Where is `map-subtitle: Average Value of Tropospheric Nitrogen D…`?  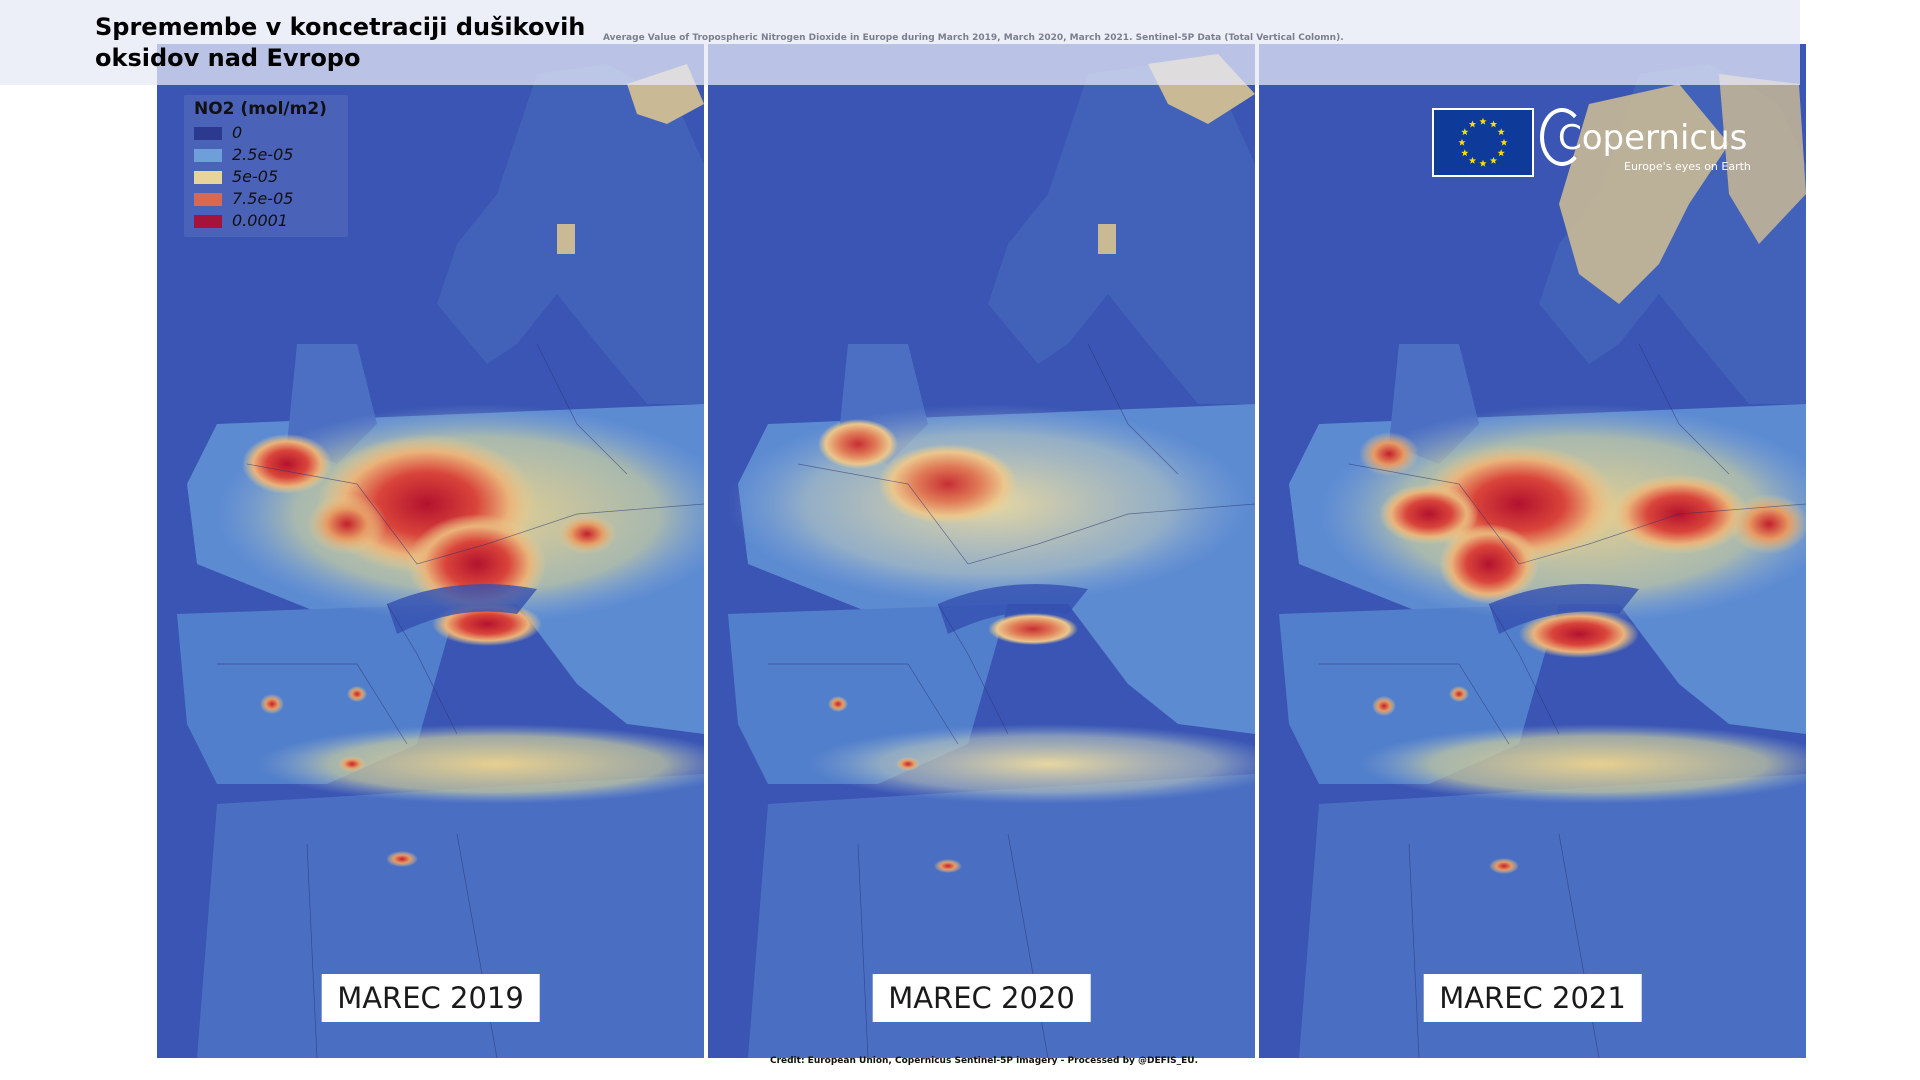
map-subtitle: Average Value of Tropospheric Nitrogen D… is located at coordinates (973, 38).